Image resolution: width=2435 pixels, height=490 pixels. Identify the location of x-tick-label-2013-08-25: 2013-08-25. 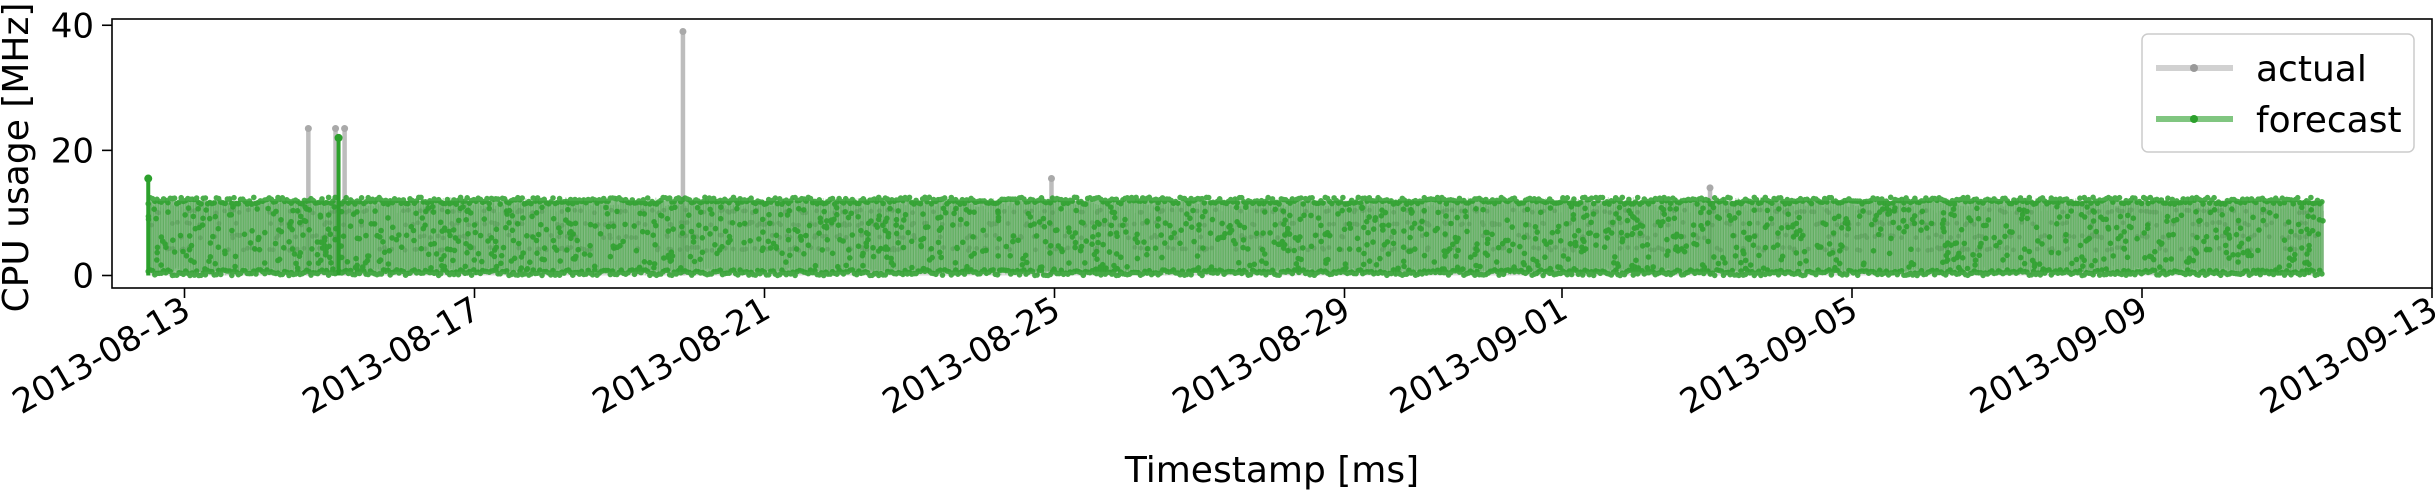
(971, 355).